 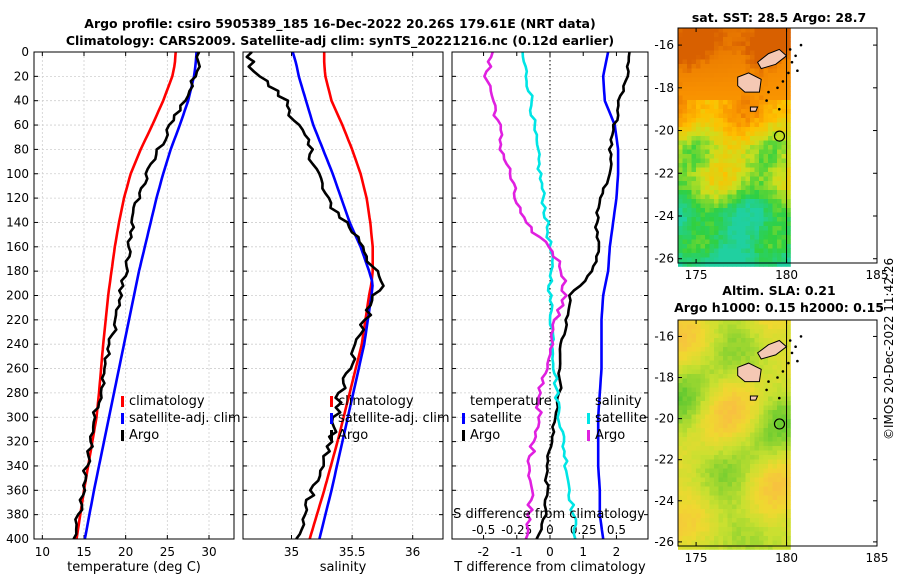 What do you see at coordinates (779, 17) in the screenshot?
I see `sst-map-title: sat. SST: 28.5 Argo: 28.7` at bounding box center [779, 17].